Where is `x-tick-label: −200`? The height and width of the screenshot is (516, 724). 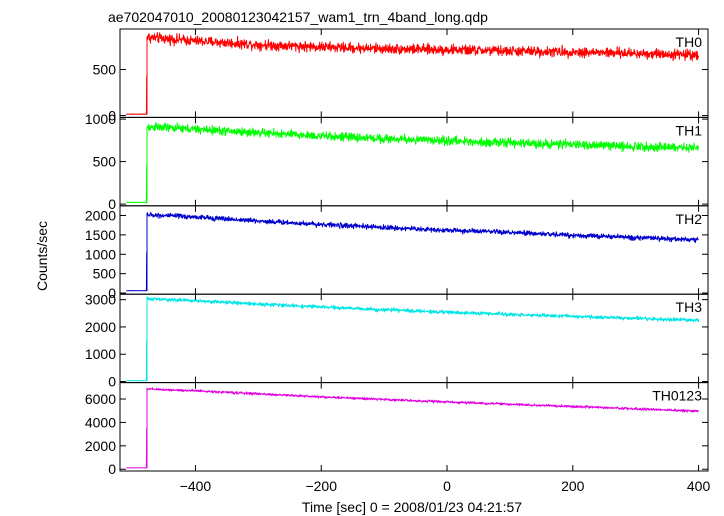
x-tick-label: −200 is located at coordinates (321, 486).